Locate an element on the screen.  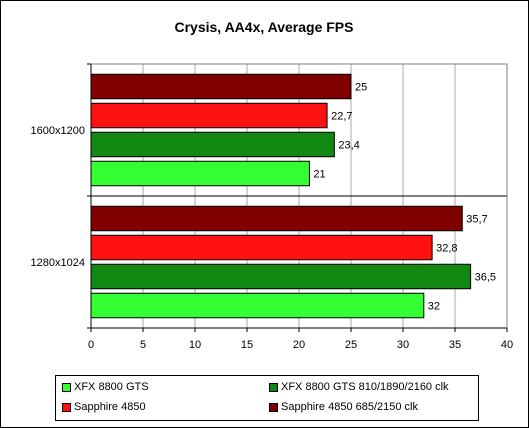
x-tick-label: 0 is located at coordinates (91, 345).